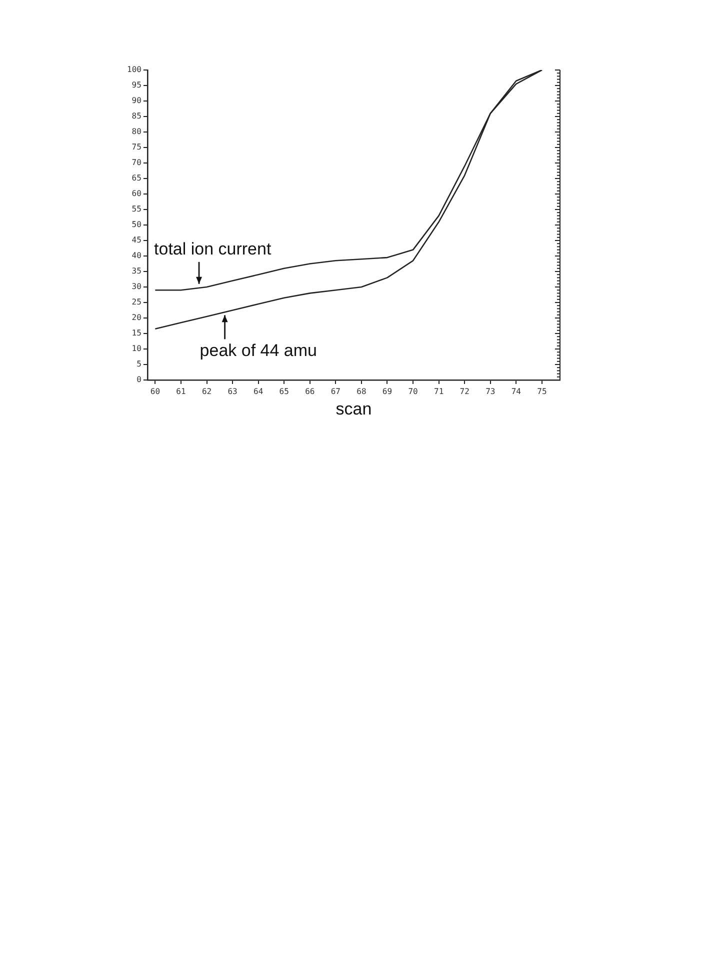 Image resolution: width=720 pixels, height=957 pixels. I want to click on y-tick-label: 60, so click(137, 193).